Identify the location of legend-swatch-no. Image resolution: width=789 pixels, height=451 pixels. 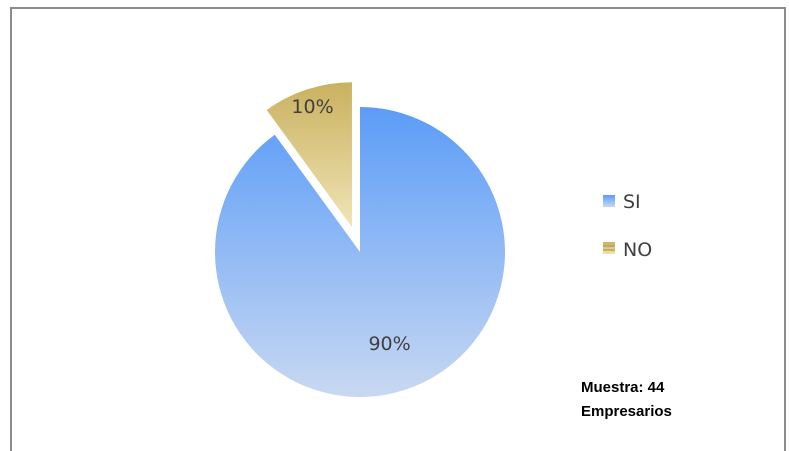
(609, 248).